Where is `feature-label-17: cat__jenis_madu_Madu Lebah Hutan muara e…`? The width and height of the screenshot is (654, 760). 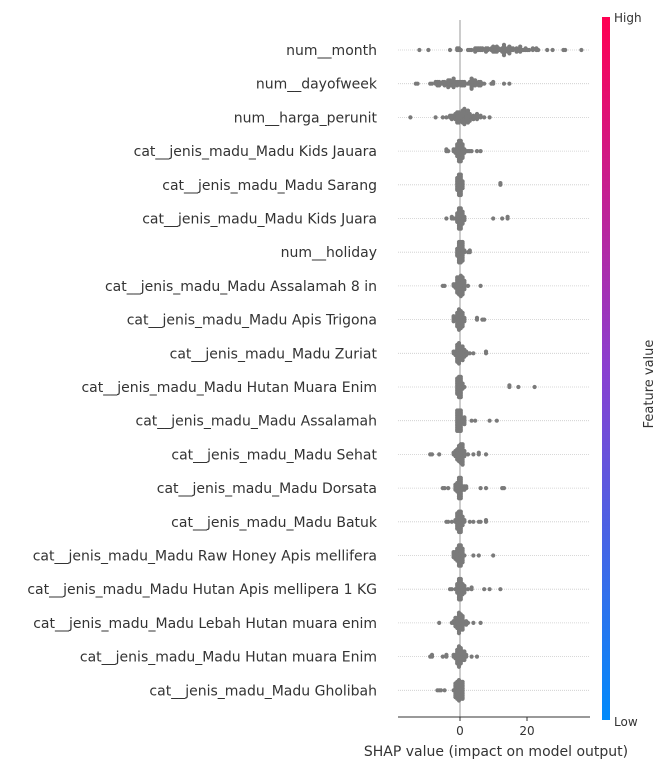
feature-label-17: cat__jenis_madu_Madu Lebah Hutan muara e… is located at coordinates (205, 624).